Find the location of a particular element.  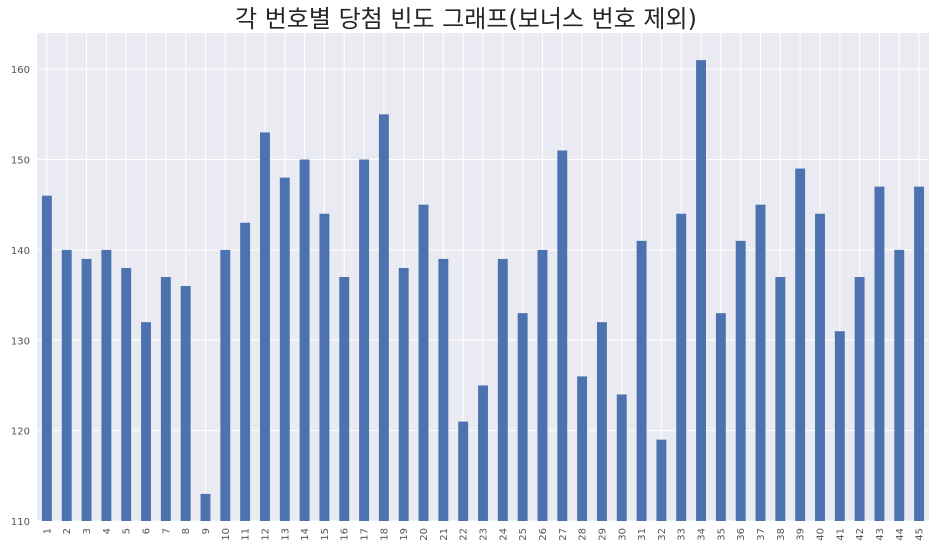

x-tick-label: 35 is located at coordinates (721, 534).